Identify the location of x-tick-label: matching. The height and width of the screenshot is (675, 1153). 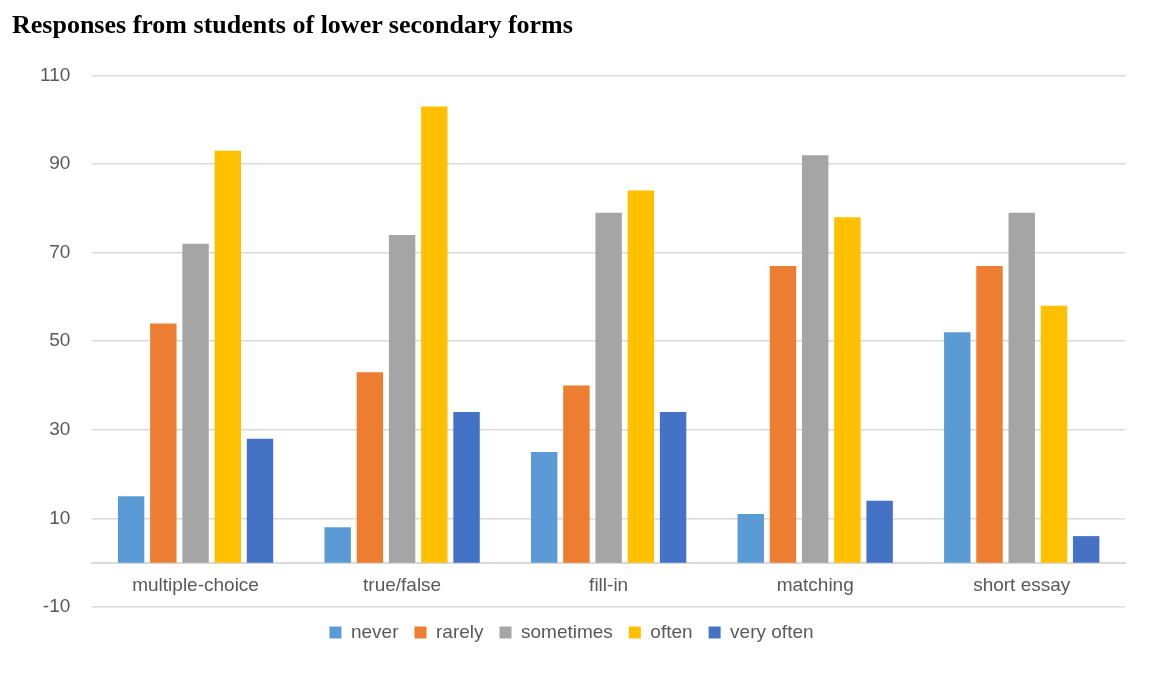
(815, 585).